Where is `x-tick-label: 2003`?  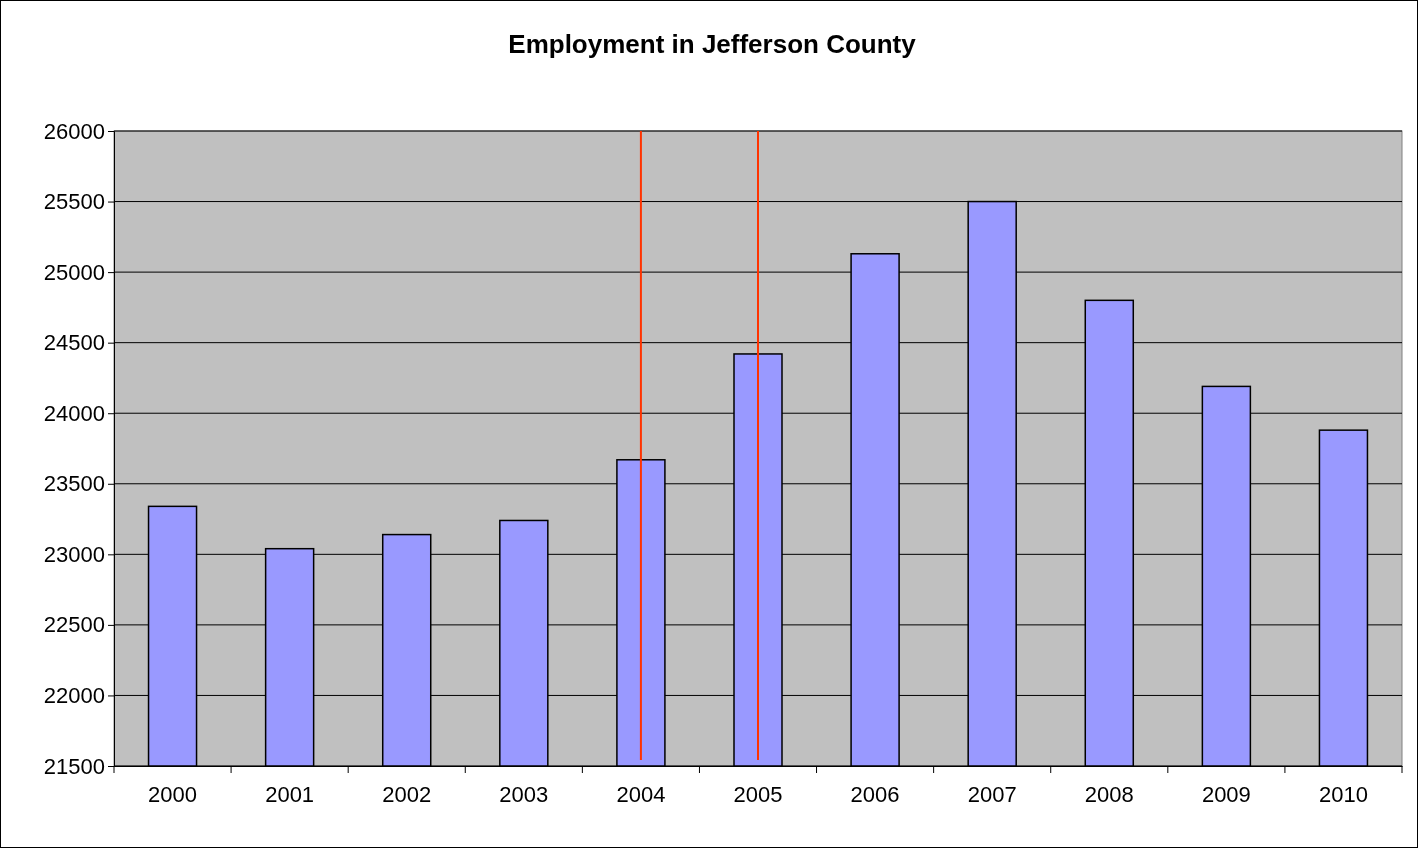
x-tick-label: 2003 is located at coordinates (524, 794).